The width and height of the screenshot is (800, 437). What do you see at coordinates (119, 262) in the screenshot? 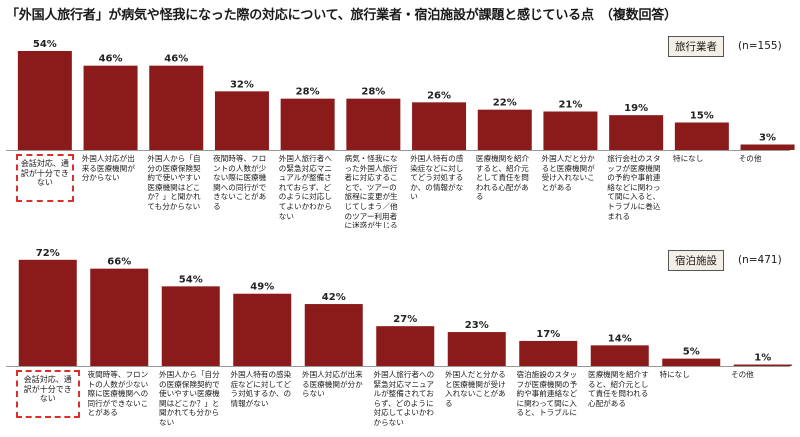
I see `bar-value-label: 66%` at bounding box center [119, 262].